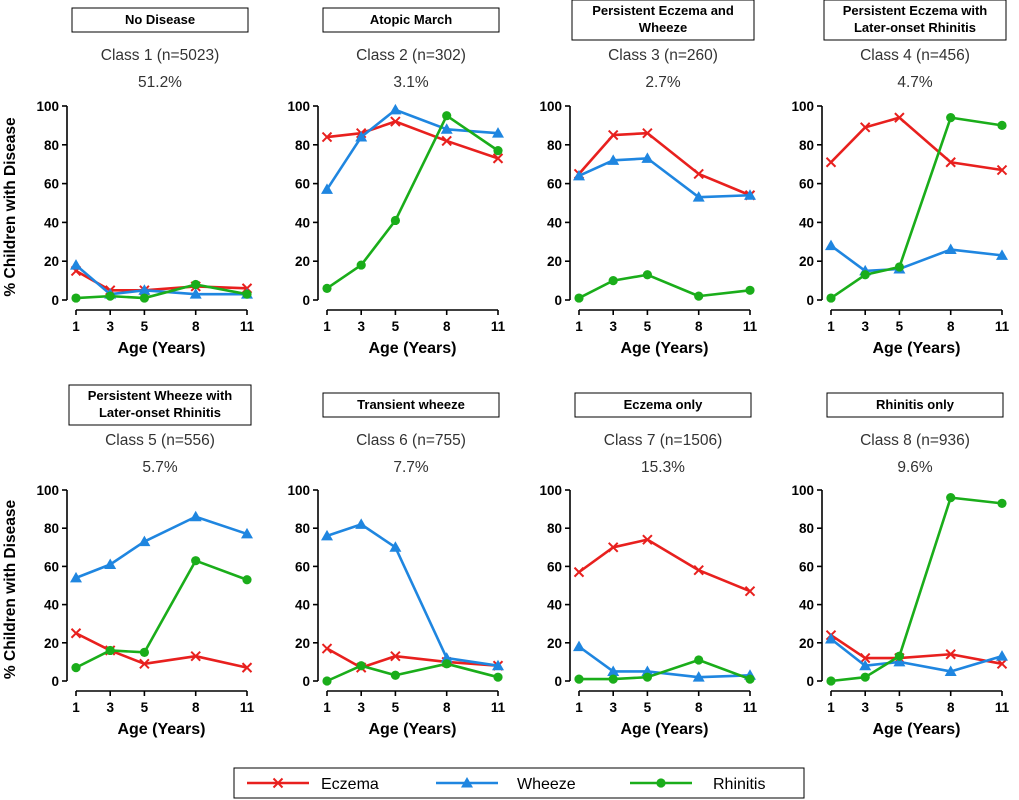  I want to click on panel-title: Wheeze, so click(663, 27).